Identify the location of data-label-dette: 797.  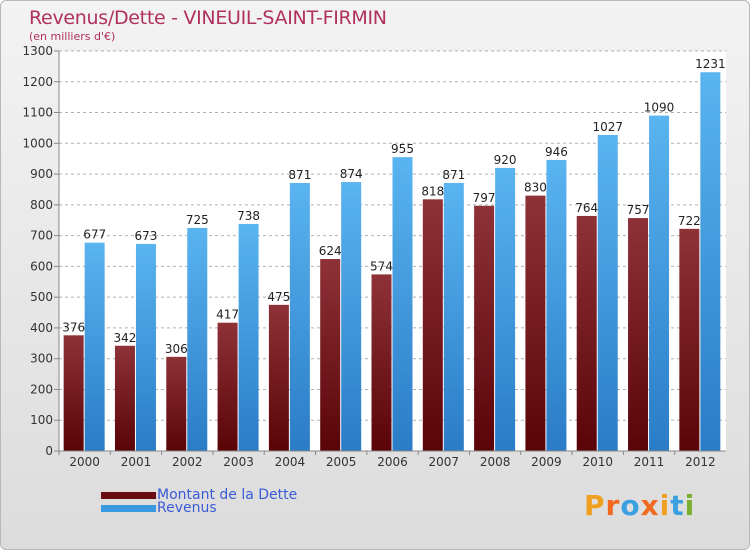
(484, 198).